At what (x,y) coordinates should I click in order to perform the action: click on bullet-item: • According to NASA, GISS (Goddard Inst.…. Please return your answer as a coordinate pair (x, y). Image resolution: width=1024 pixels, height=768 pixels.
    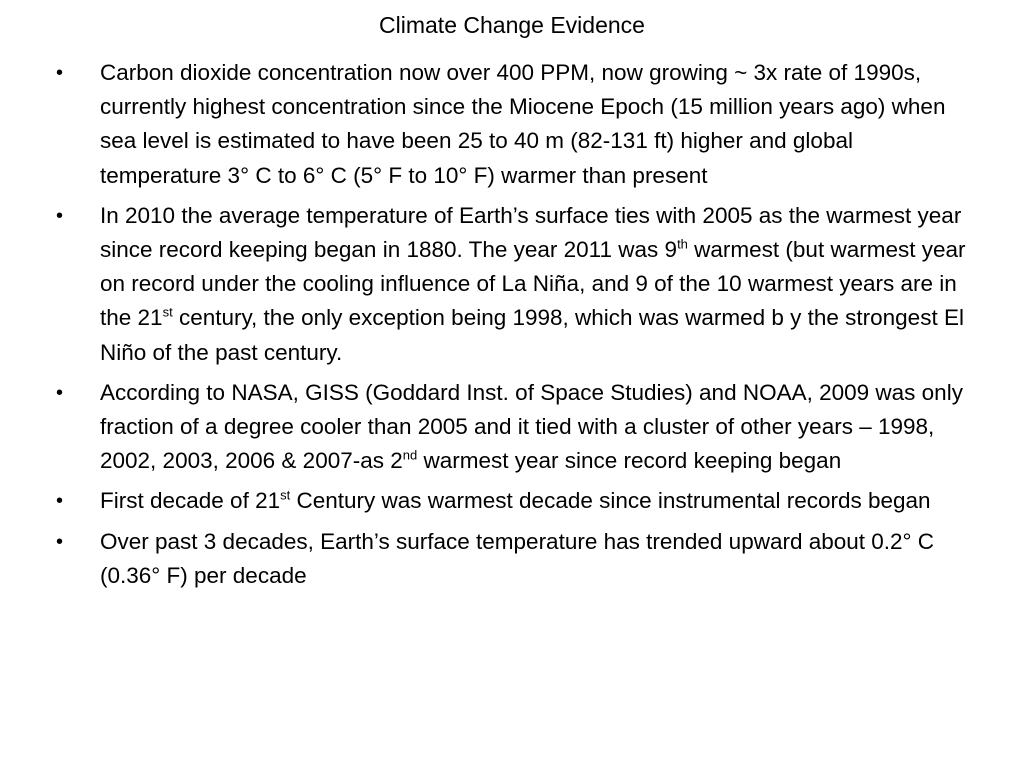
    Looking at the image, I should click on (511, 427).